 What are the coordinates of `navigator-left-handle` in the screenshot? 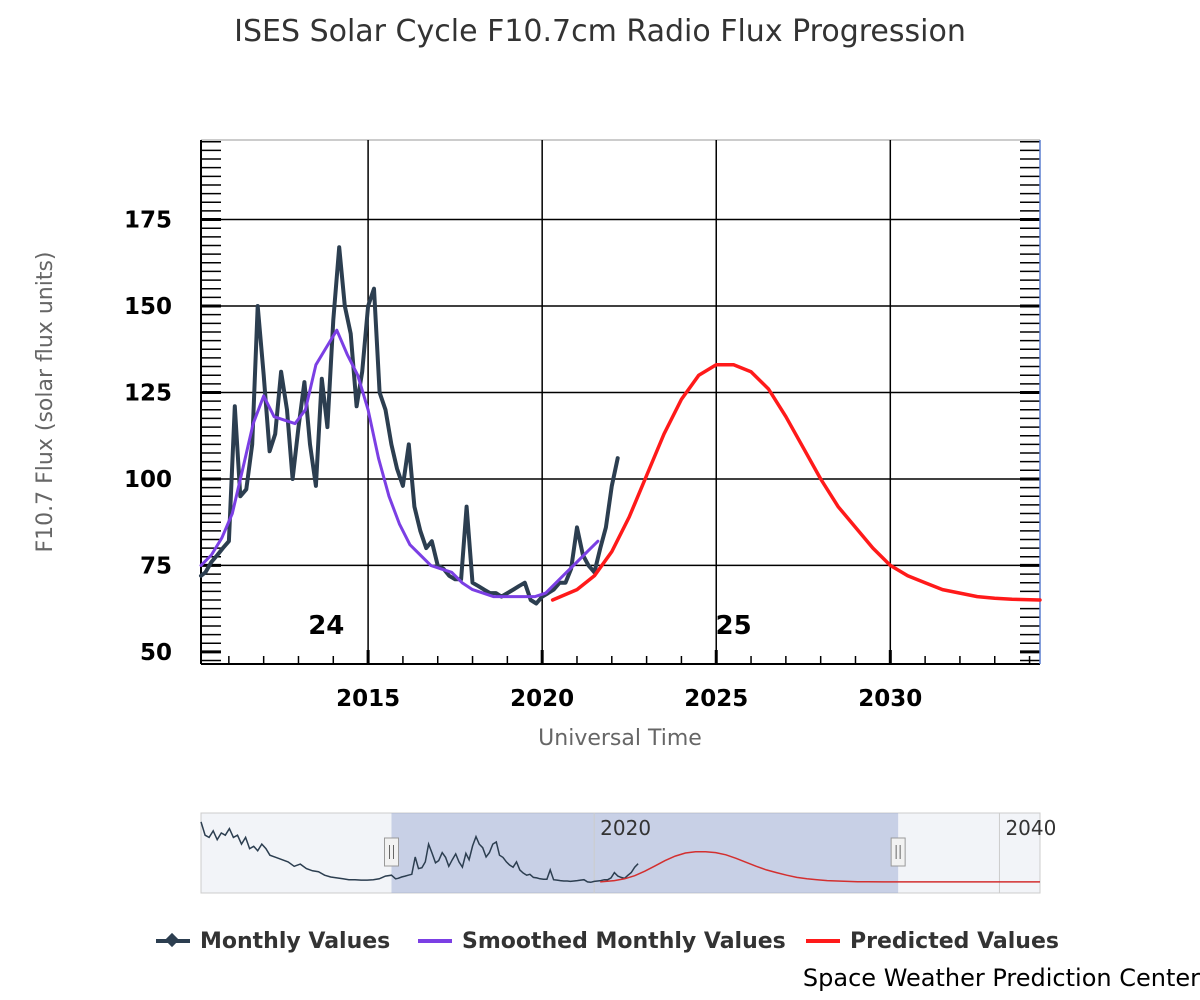 It's located at (391, 852).